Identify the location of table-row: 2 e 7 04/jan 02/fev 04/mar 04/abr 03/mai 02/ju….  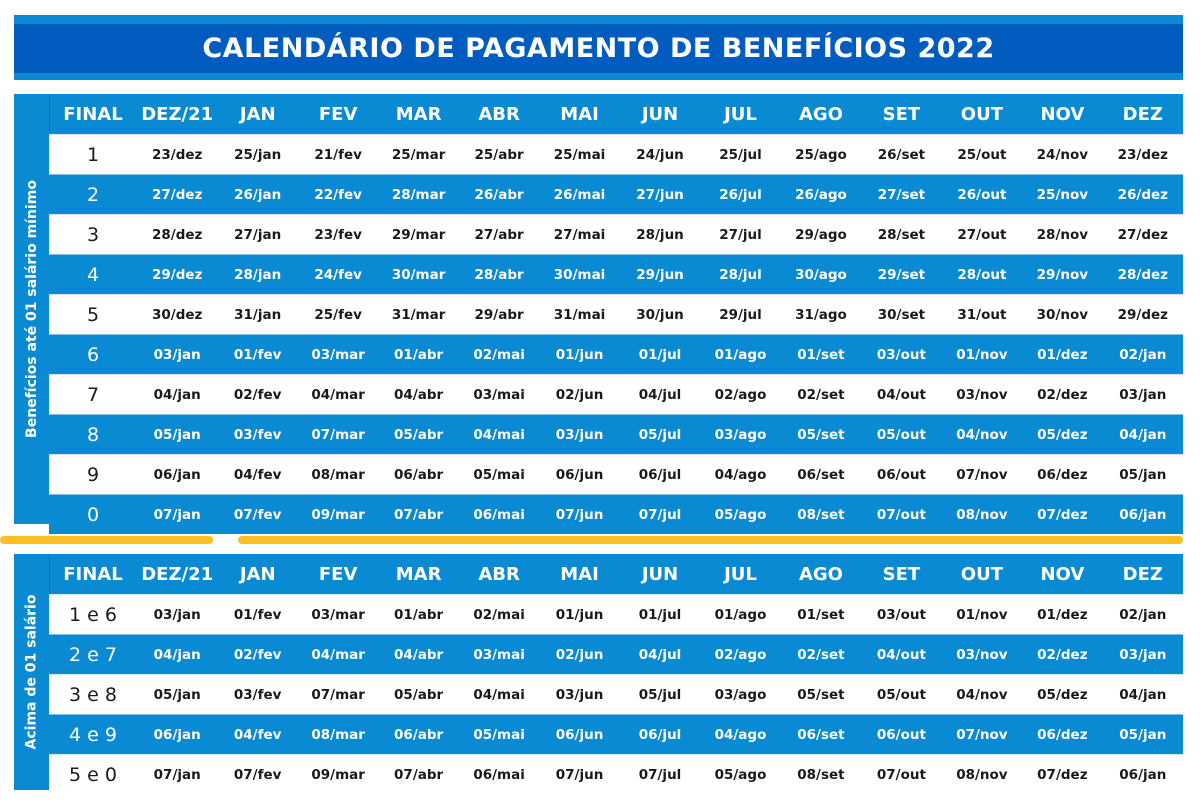
(616, 654).